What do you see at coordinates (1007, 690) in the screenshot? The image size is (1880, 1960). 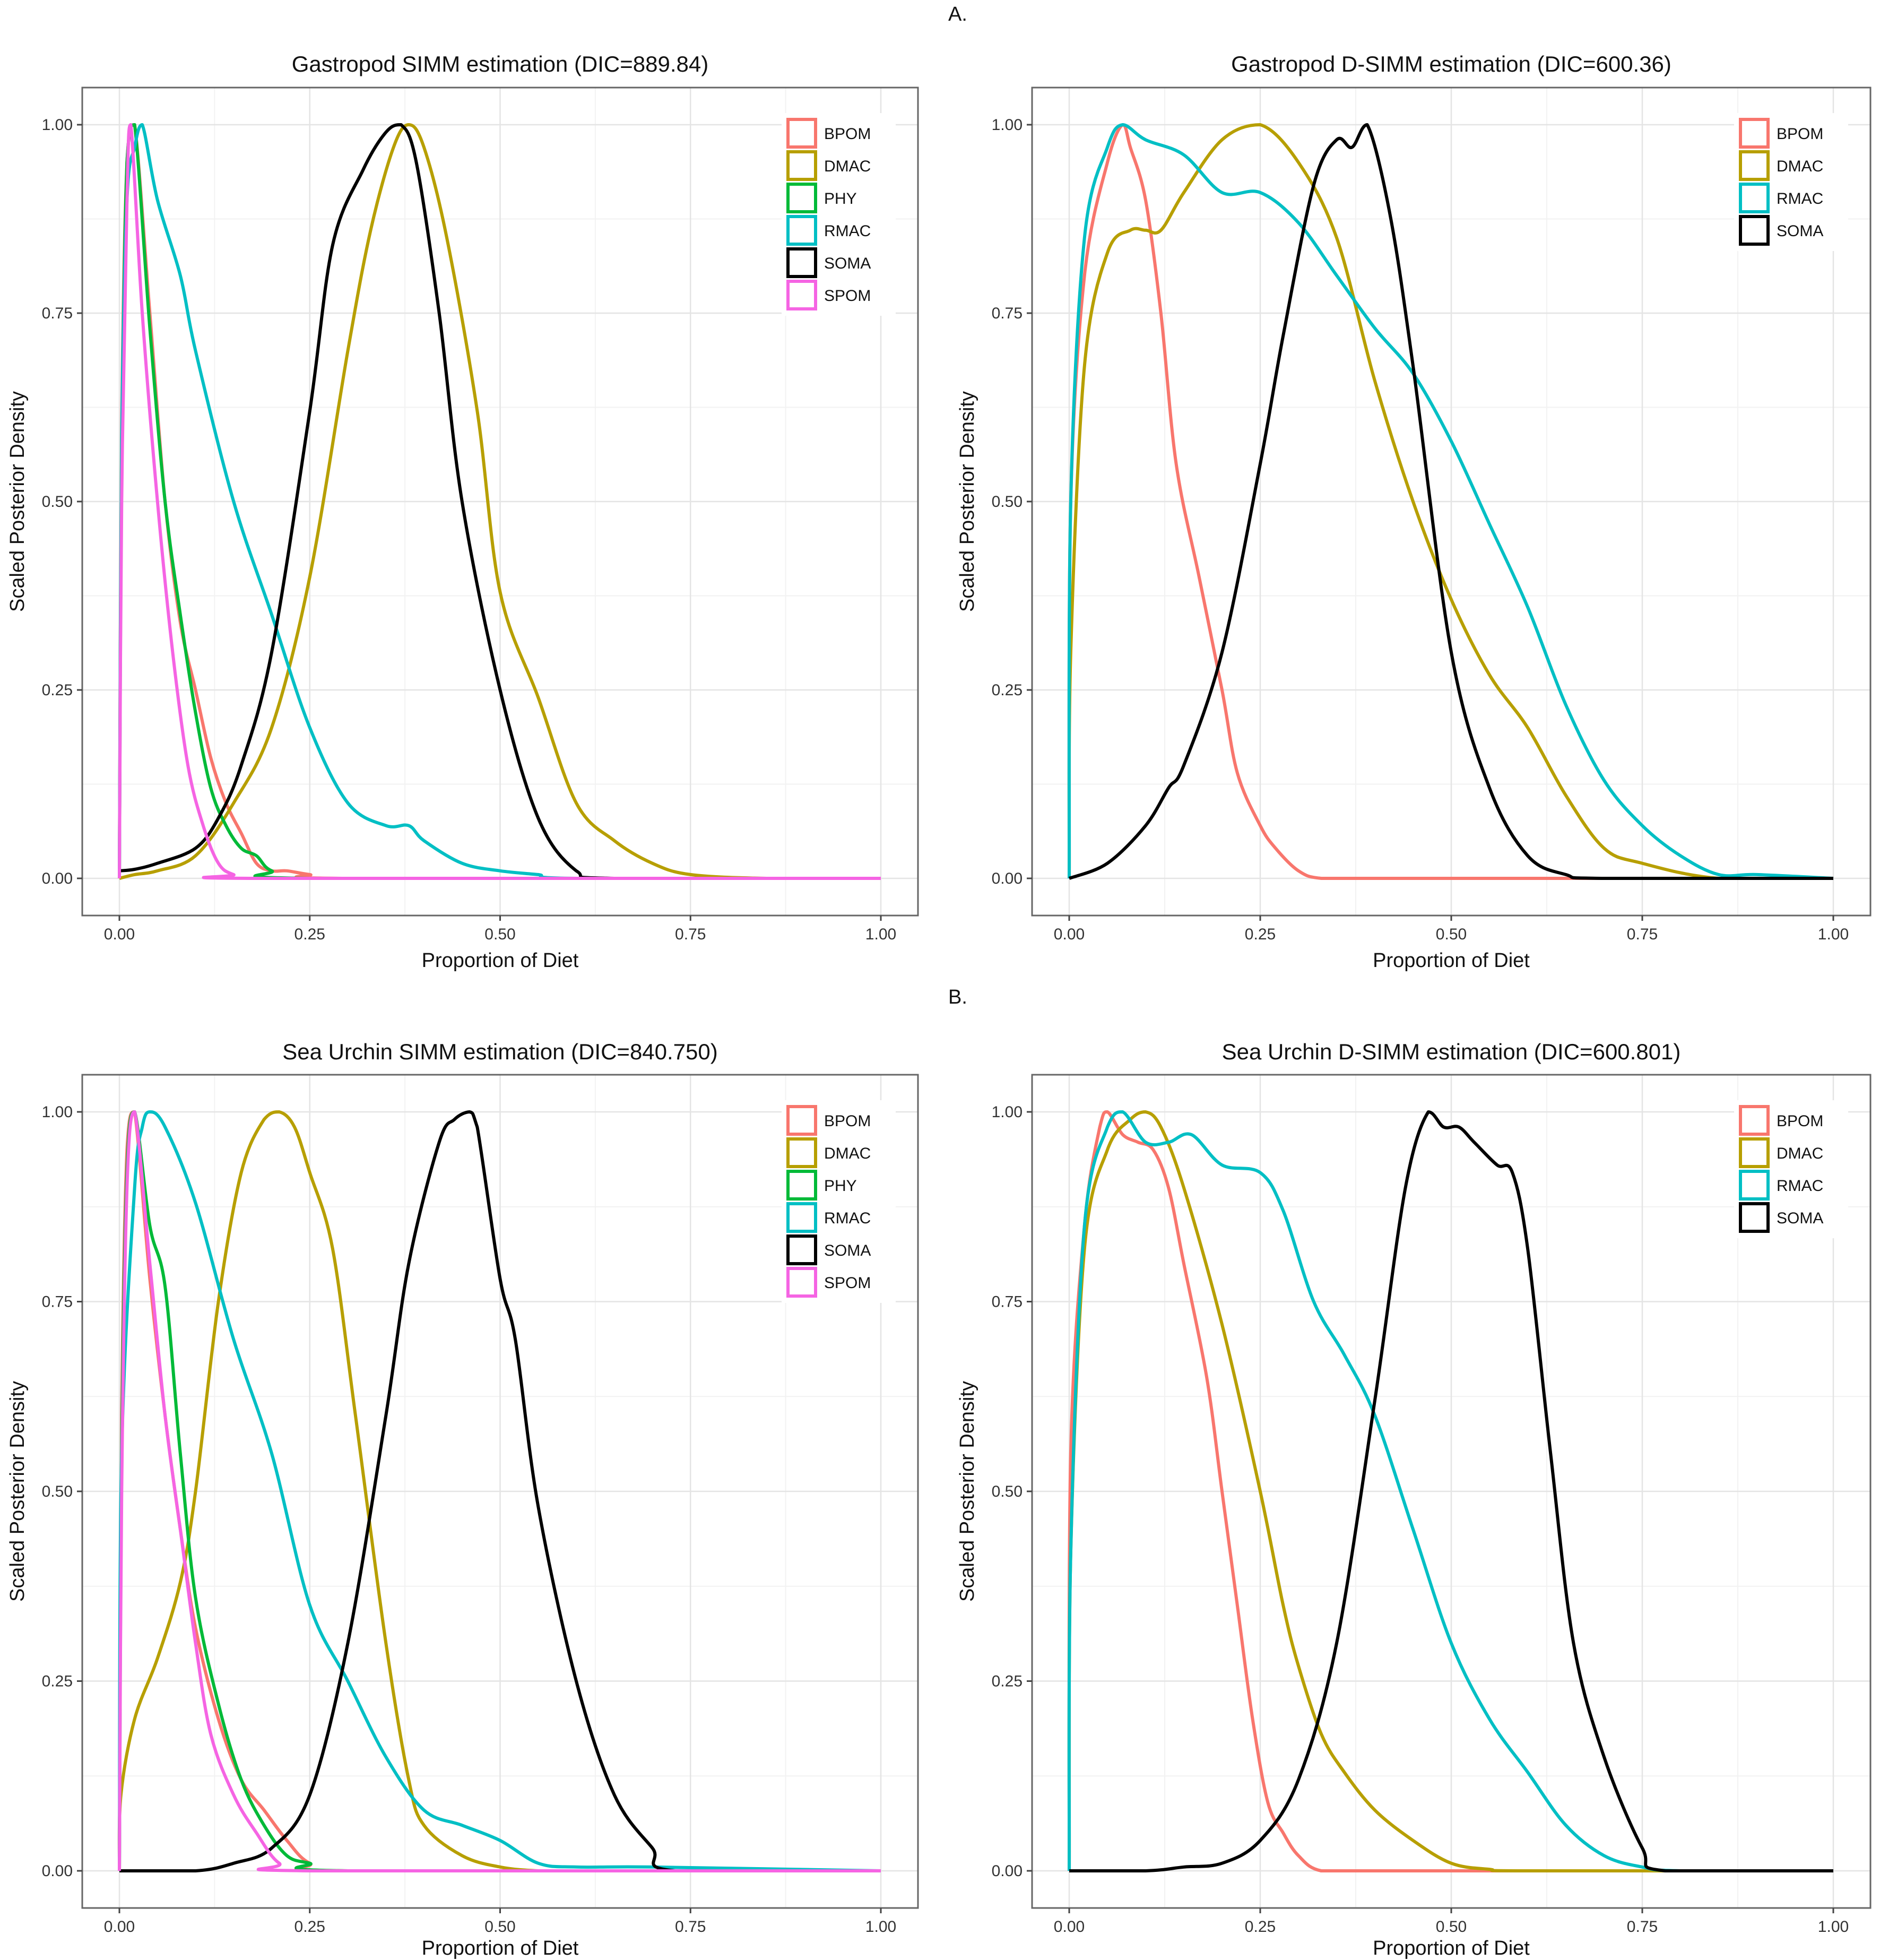 I see `y-tick-label: 0.25` at bounding box center [1007, 690].